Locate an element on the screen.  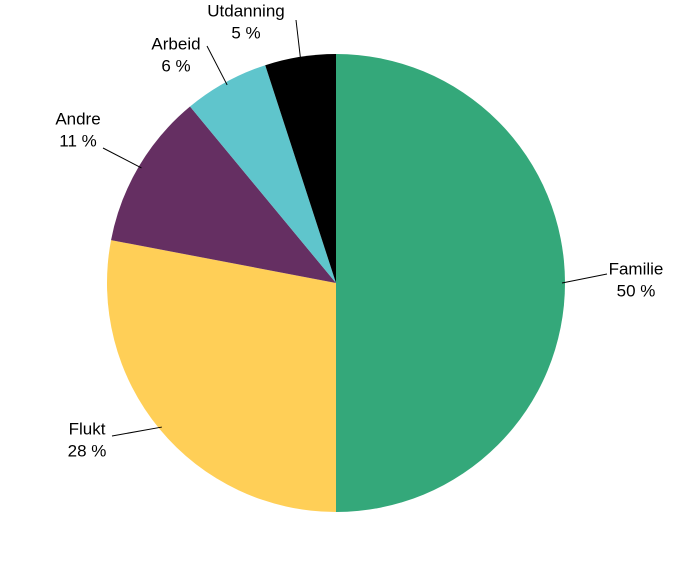
slice-label: Andre is located at coordinates (77, 118).